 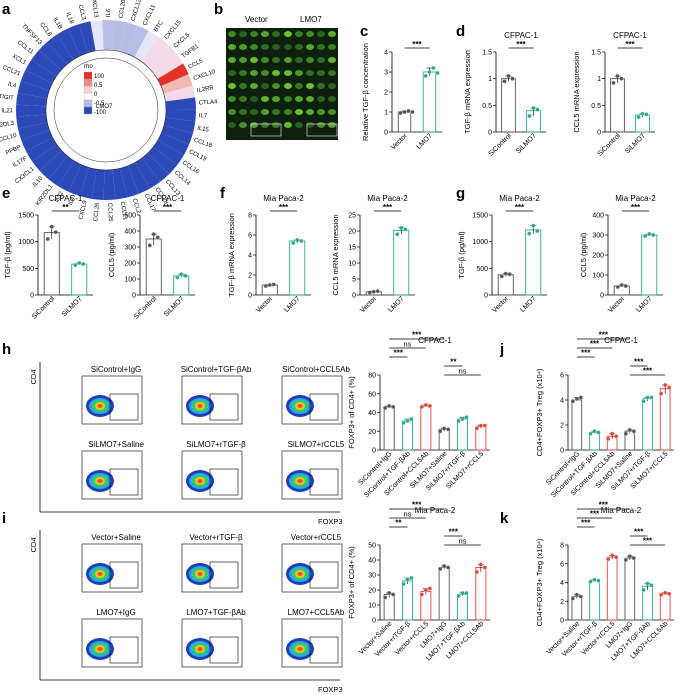 What do you see at coordinates (598, 236) in the screenshot?
I see `chart-g2-ytick-label: 300` at bounding box center [598, 236].